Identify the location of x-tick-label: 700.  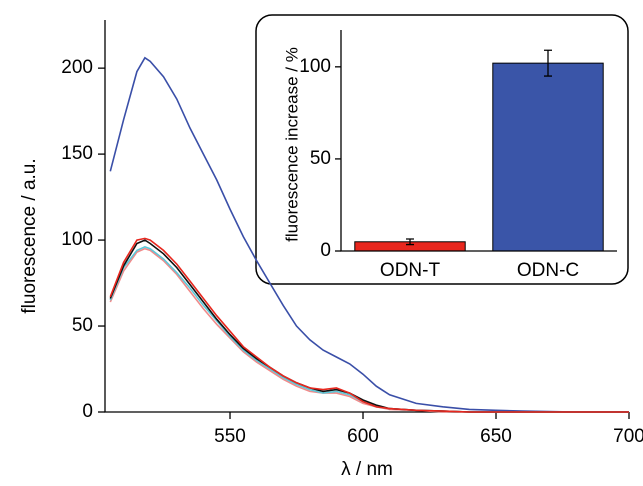
(628, 436).